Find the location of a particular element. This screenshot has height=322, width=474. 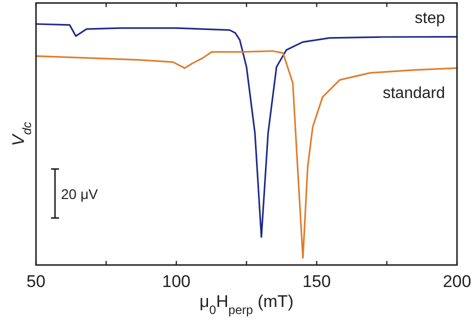

annotation: 20 μV is located at coordinates (80, 194).